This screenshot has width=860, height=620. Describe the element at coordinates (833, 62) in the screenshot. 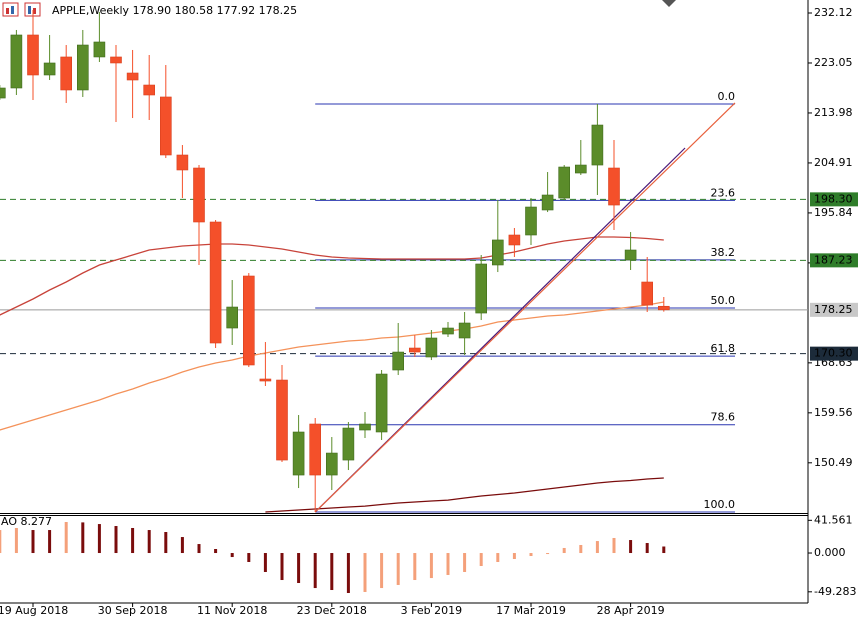

I see `y-tick-label: 223.05` at that location.